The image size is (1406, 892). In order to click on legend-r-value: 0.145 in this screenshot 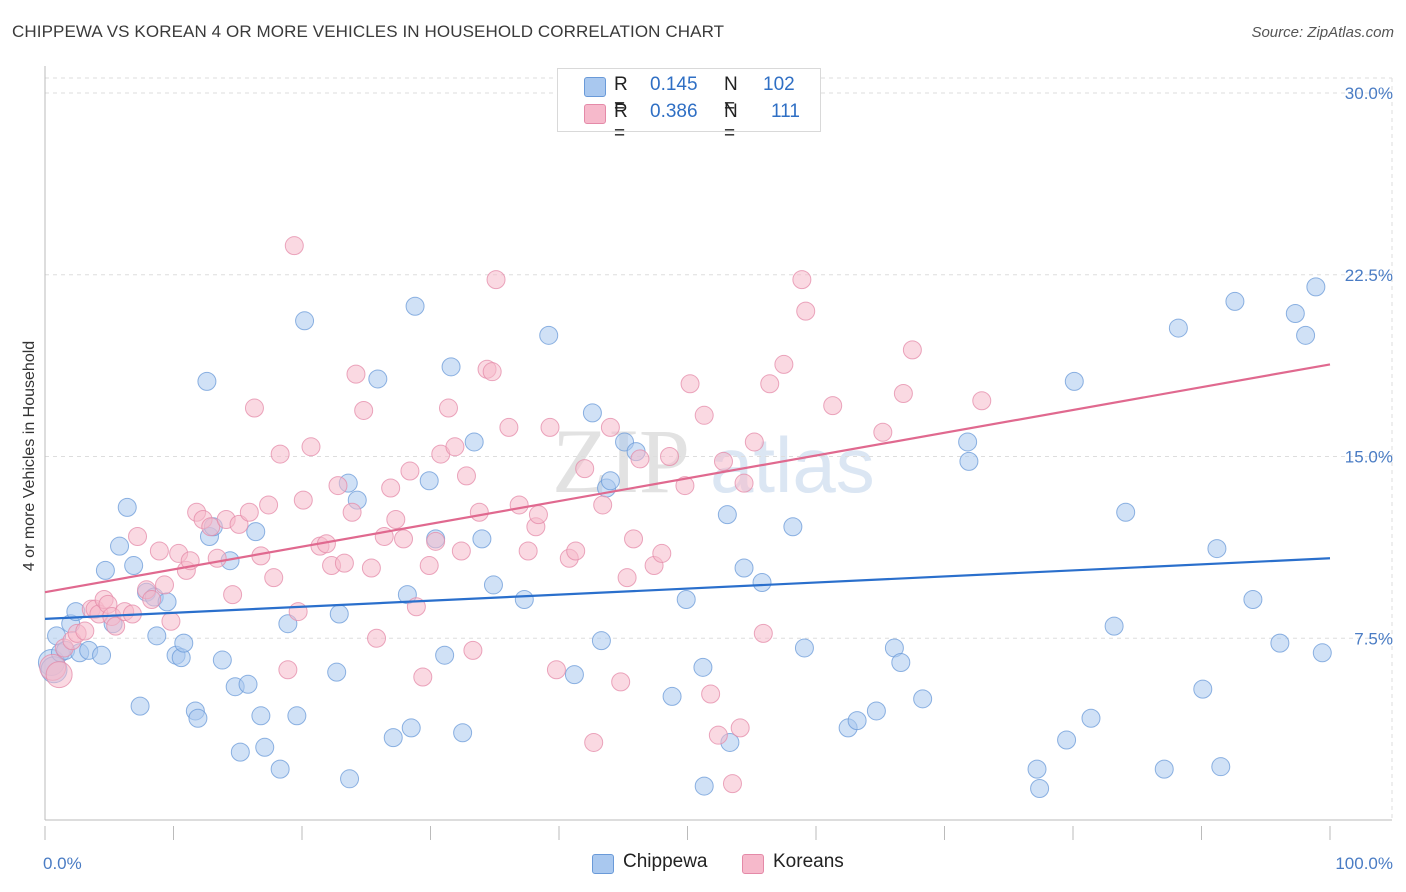, I will do `click(674, 84)`.